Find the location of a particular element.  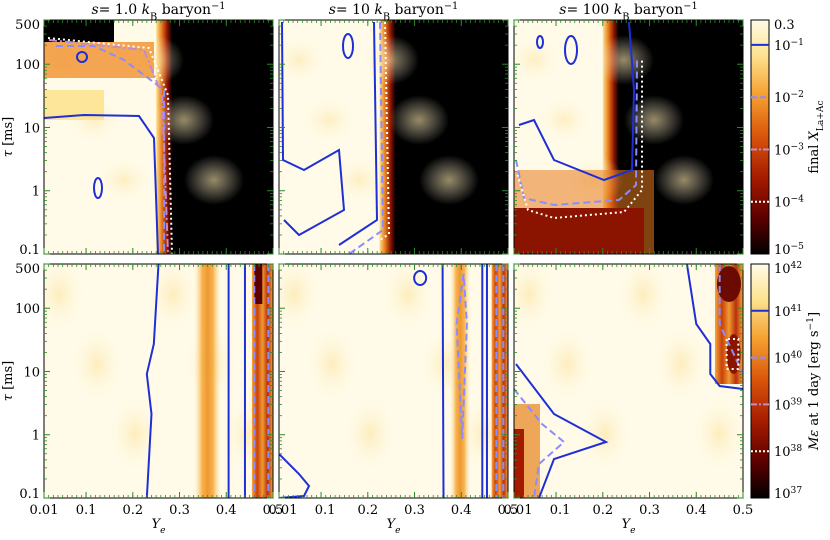

y-tick-label: 0.1 is located at coordinates (29, 494).